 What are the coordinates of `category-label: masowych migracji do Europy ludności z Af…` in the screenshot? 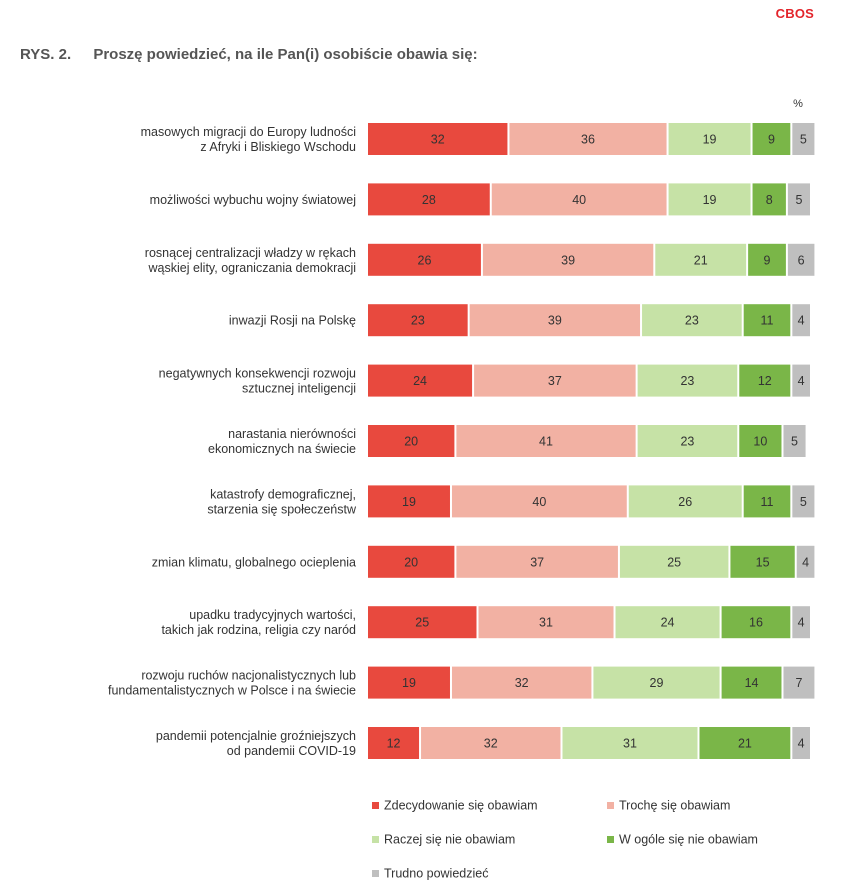 It's located at (248, 139).